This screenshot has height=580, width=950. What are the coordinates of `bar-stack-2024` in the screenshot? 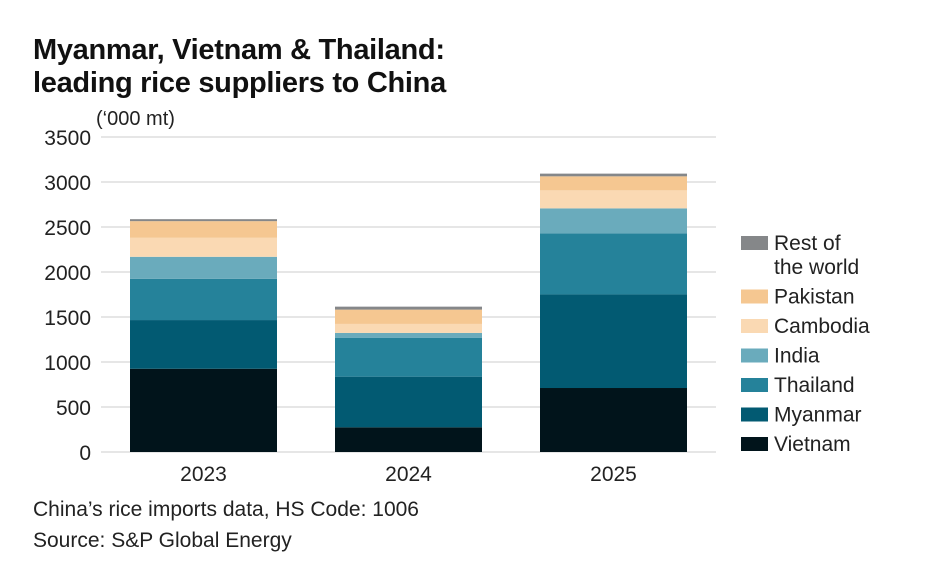 It's located at (408, 379).